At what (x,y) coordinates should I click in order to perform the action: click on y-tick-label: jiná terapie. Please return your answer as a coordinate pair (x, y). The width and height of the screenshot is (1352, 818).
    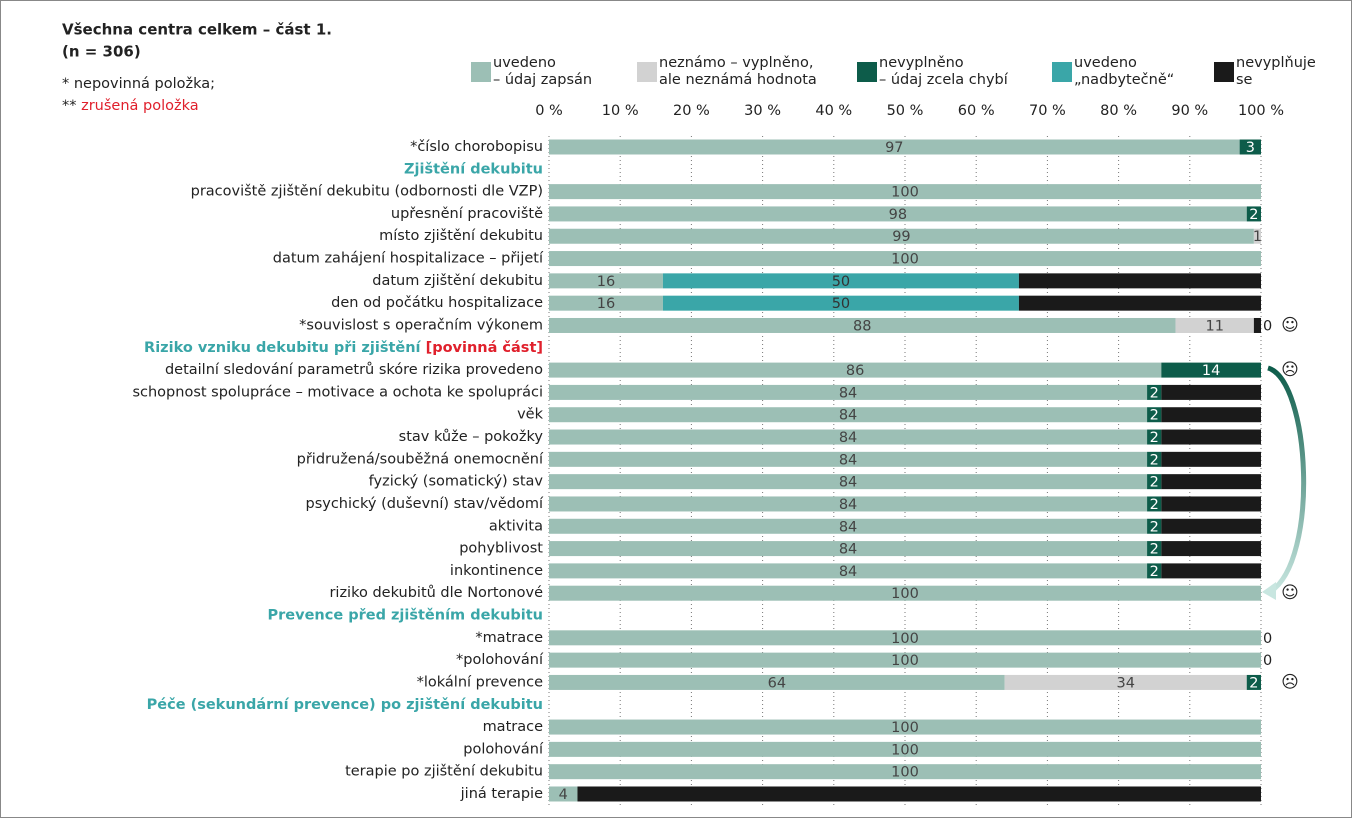
    Looking at the image, I should click on (501, 794).